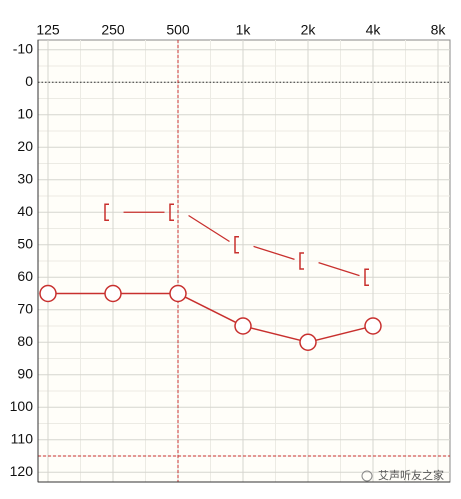 Image resolution: width=461 pixels, height=499 pixels. What do you see at coordinates (25, 211) in the screenshot?
I see `y-tick-label: 40` at bounding box center [25, 211].